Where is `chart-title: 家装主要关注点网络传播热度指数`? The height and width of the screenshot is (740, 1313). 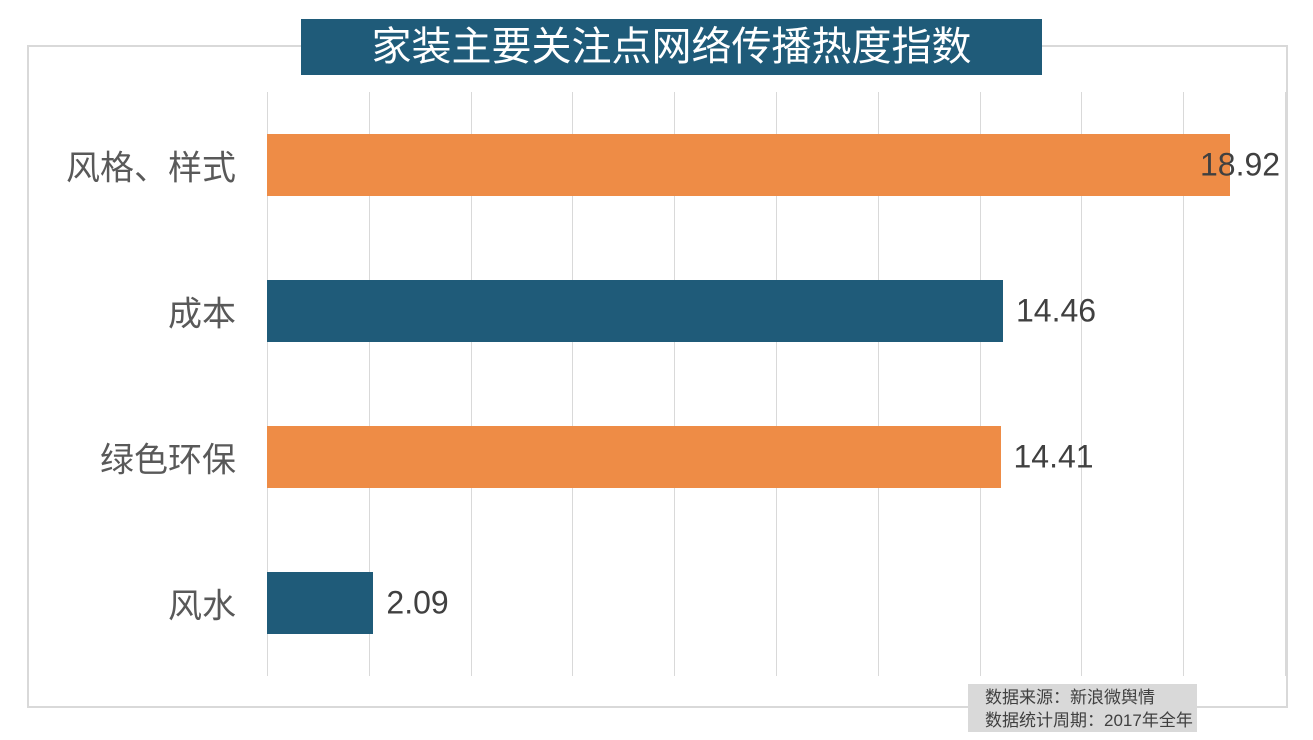
chart-title: 家装主要关注点网络传播热度指数 is located at coordinates (671, 47).